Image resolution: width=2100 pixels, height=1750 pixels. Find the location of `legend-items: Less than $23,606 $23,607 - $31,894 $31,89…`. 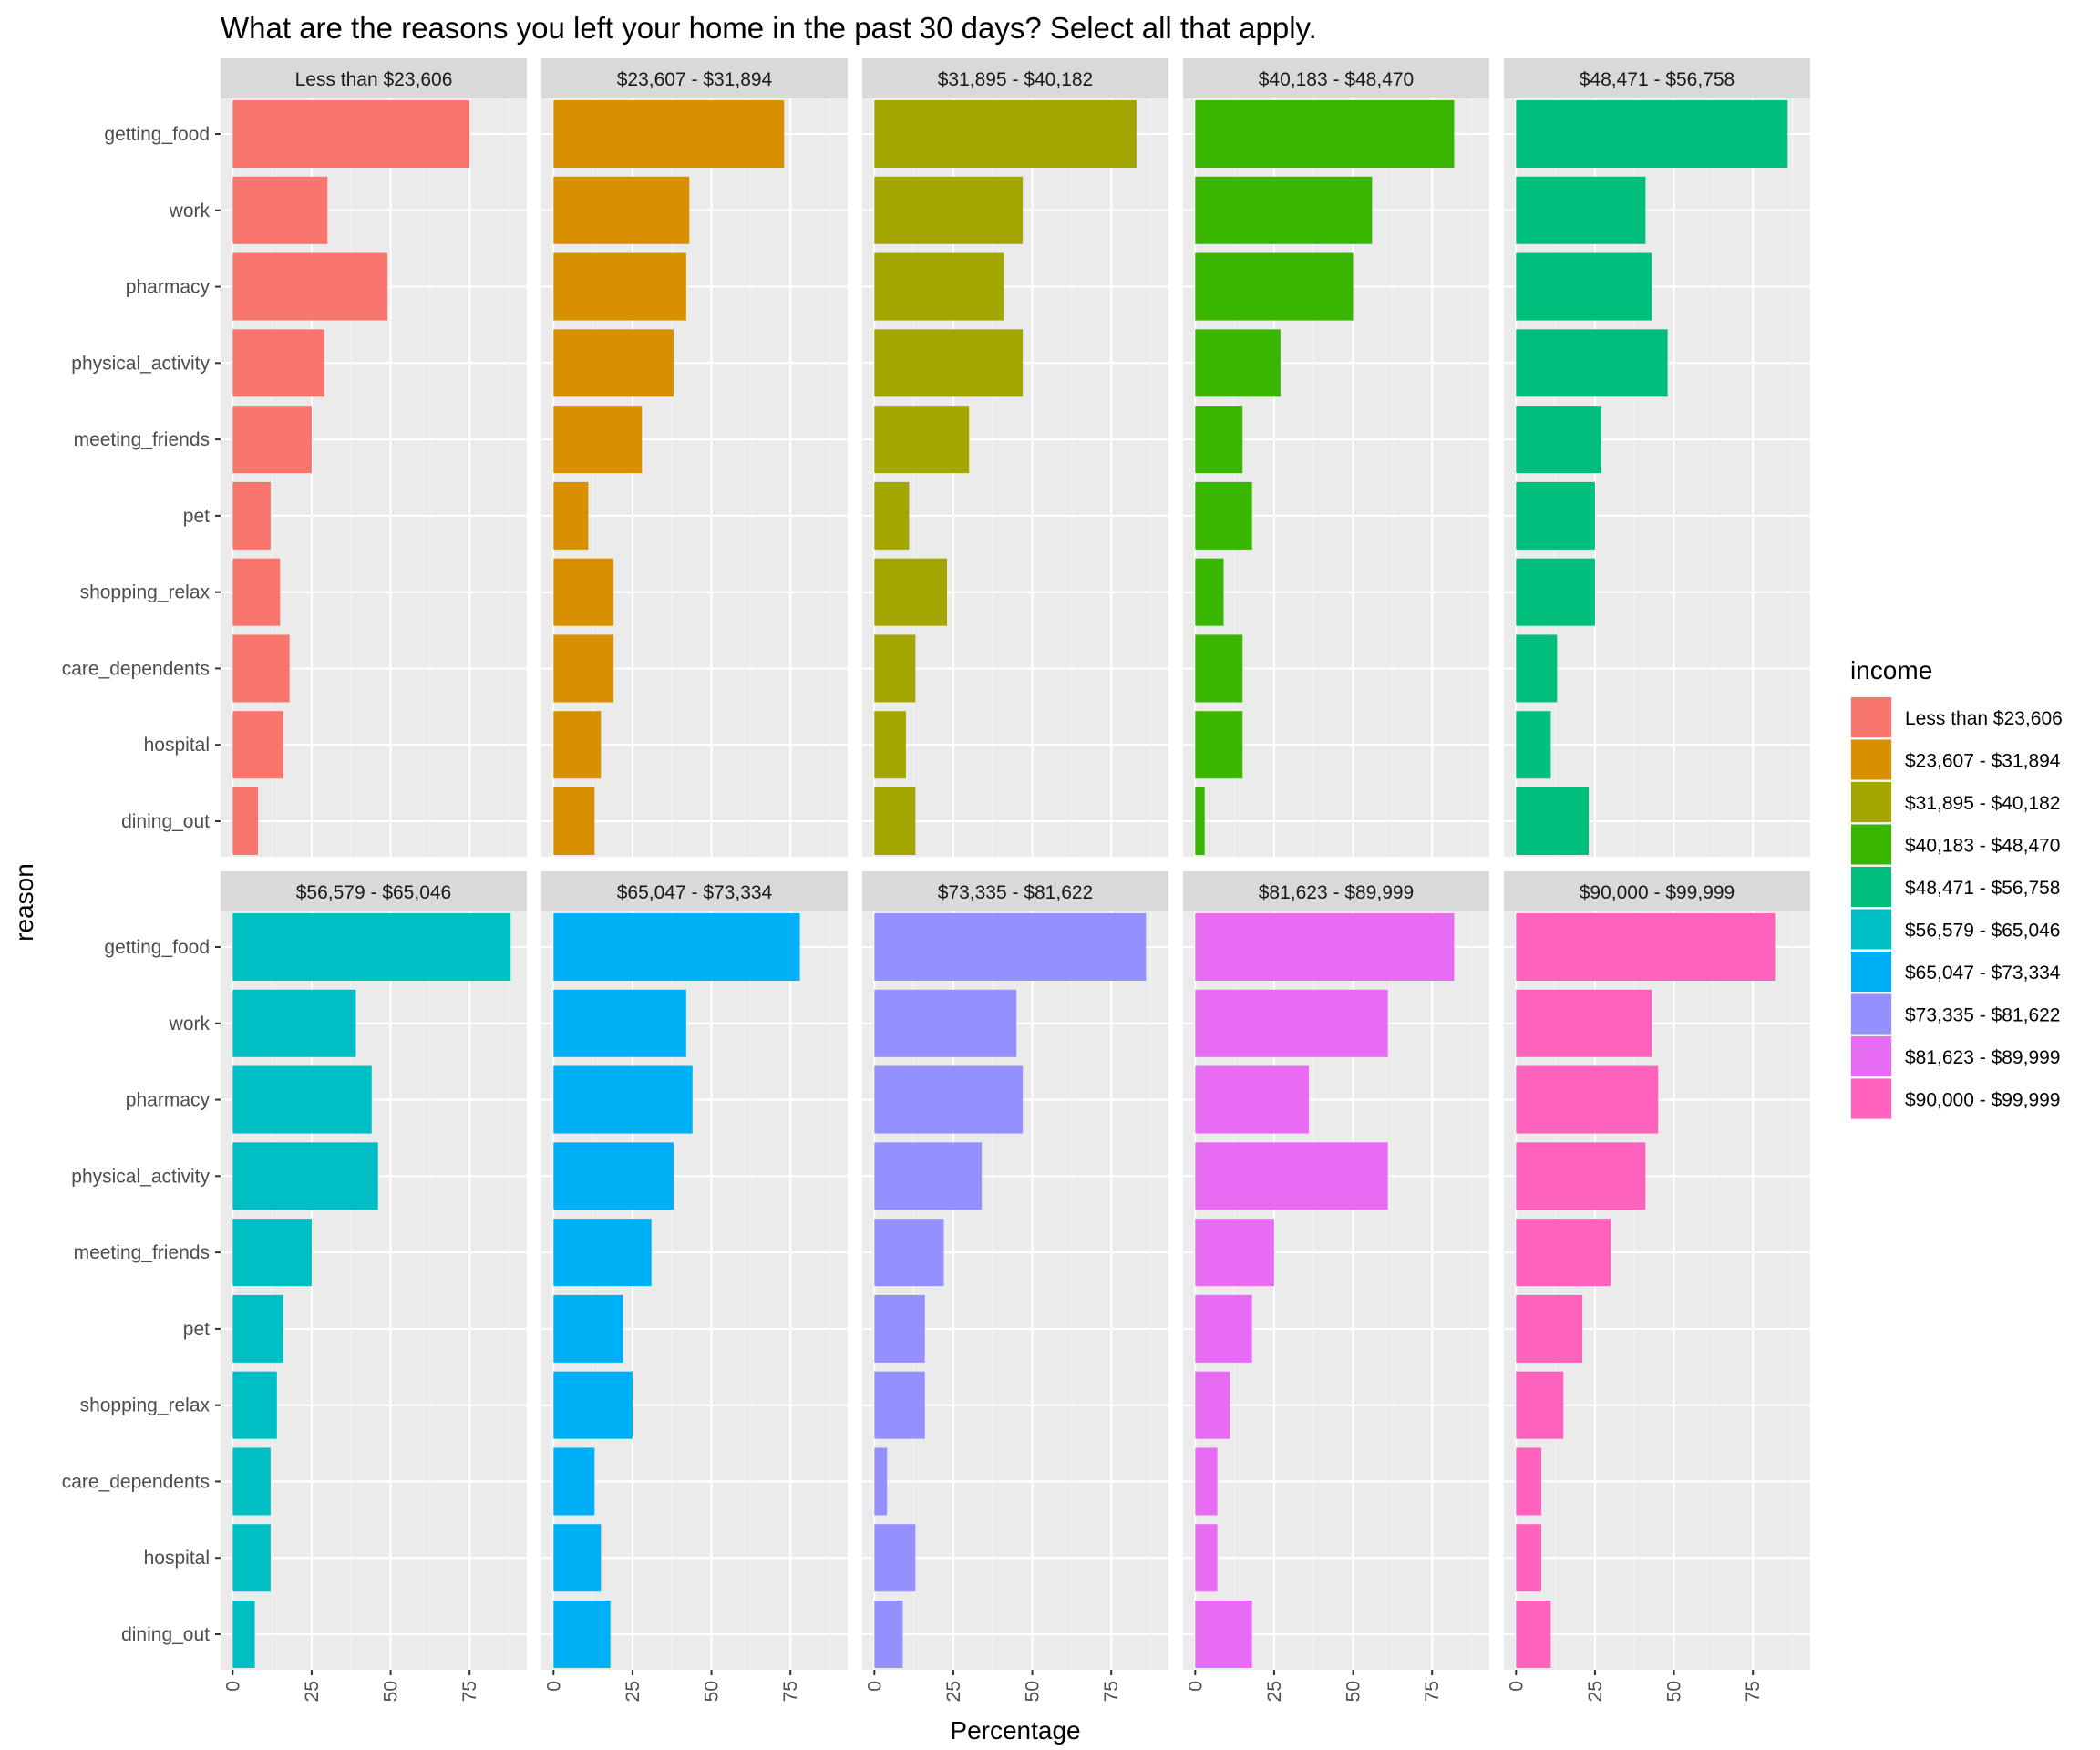

legend-items: Less than $23,606 $23,607 - $31,894 $31,89… is located at coordinates (1956, 908).